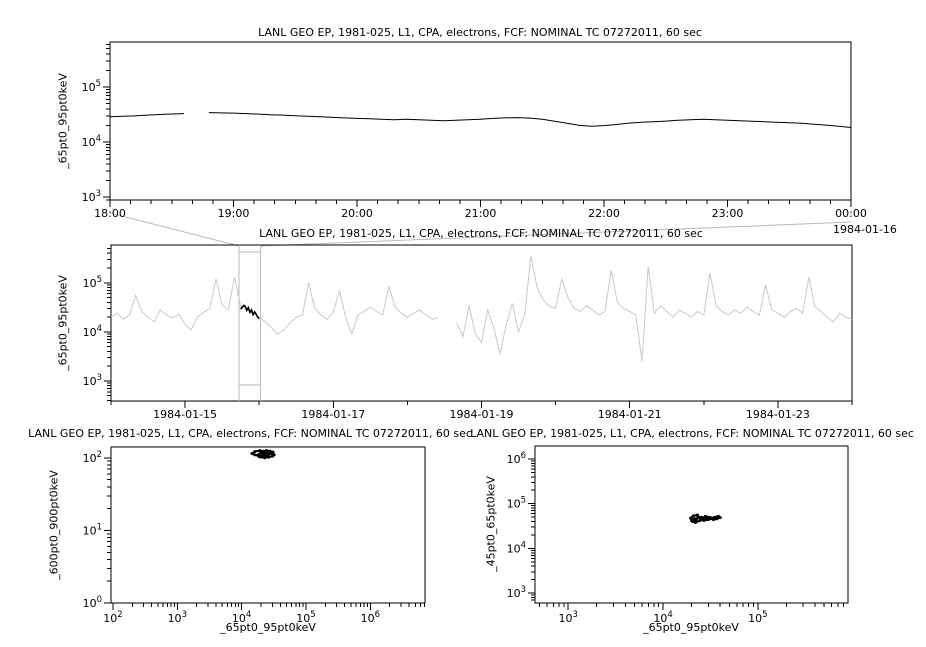 Image resolution: width=926 pixels, height=647 pixels. What do you see at coordinates (63, 121) in the screenshot?
I see `panel-1-y-axis-label: _65pt0_95pt0keV` at bounding box center [63, 121].